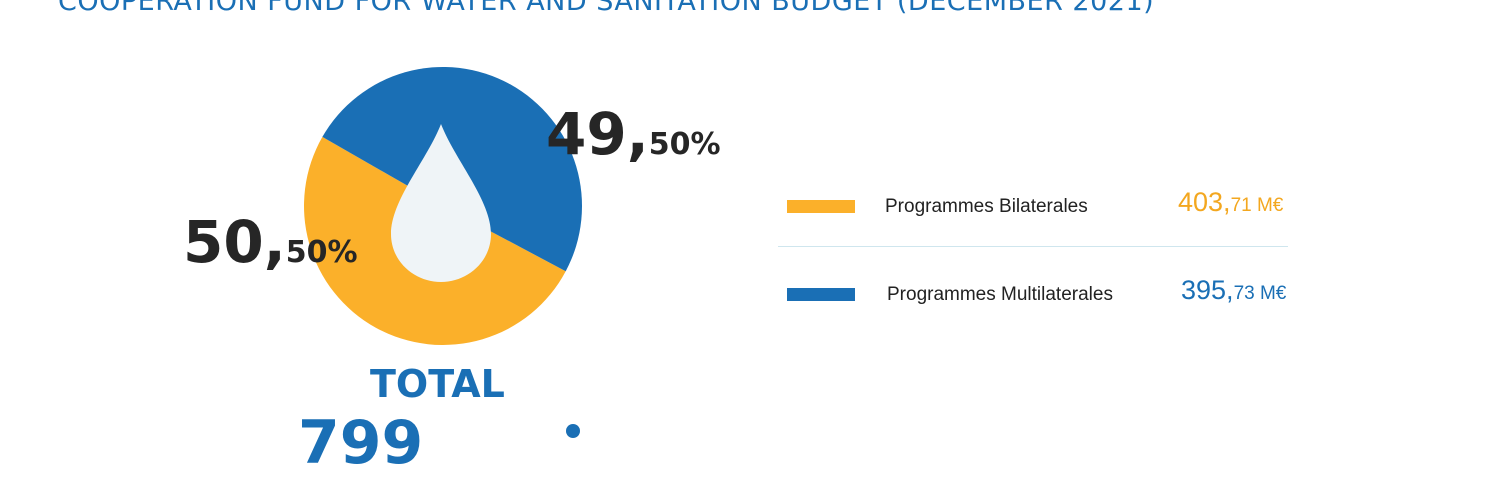 The height and width of the screenshot is (478, 1500). What do you see at coordinates (684, 144) in the screenshot?
I see `multilateral-percent-decimal: 50%` at bounding box center [684, 144].